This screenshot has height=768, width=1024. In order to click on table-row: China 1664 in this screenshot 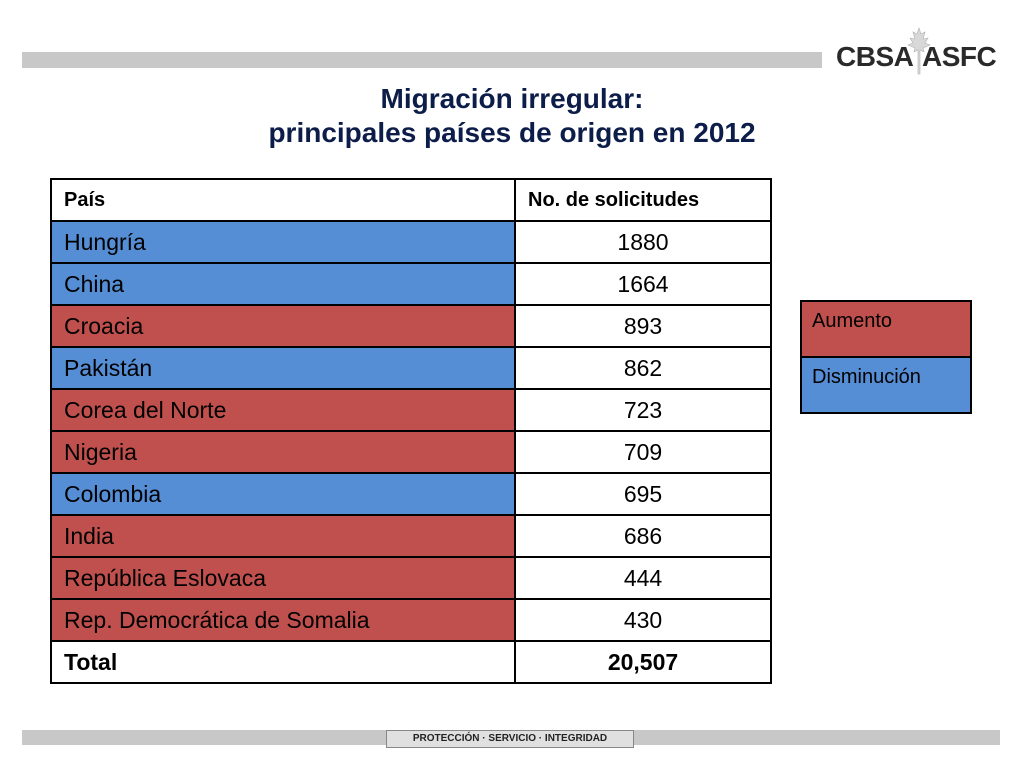, I will do `click(411, 284)`.